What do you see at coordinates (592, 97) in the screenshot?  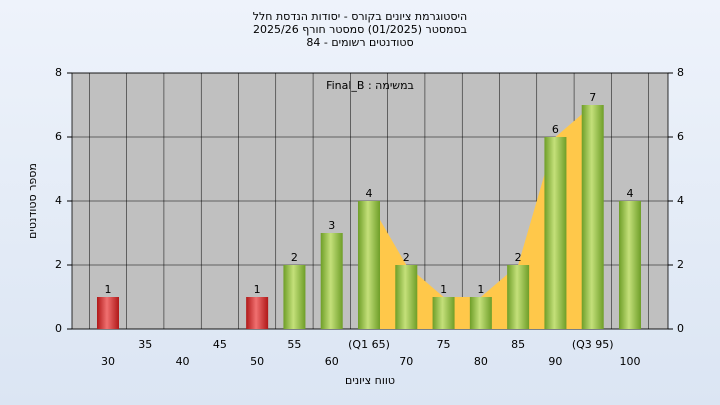 I see `value-label: 7` at bounding box center [592, 97].